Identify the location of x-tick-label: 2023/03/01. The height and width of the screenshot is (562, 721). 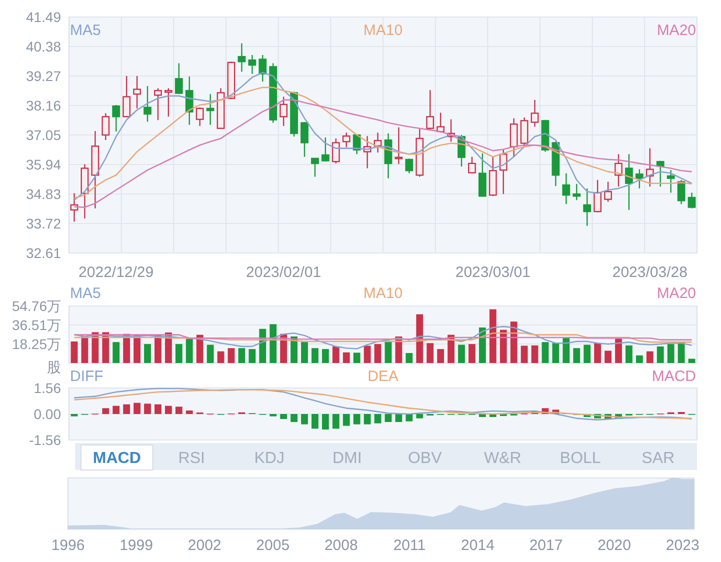
(492, 272).